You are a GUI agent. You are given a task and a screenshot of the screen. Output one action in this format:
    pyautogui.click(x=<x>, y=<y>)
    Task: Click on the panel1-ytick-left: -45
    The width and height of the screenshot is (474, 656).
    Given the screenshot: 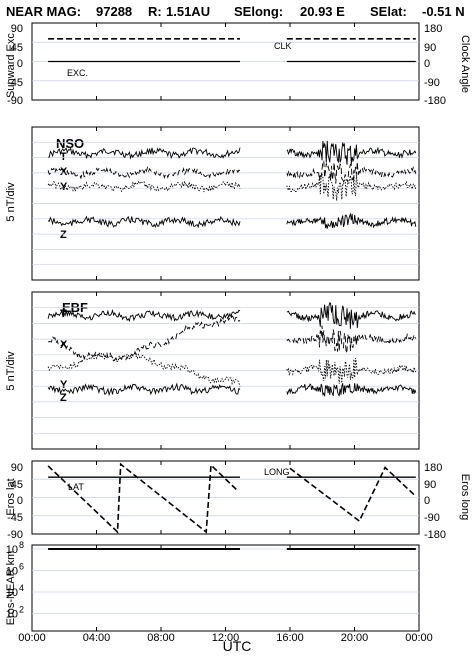 What is the action you would take?
    pyautogui.click(x=15, y=83)
    